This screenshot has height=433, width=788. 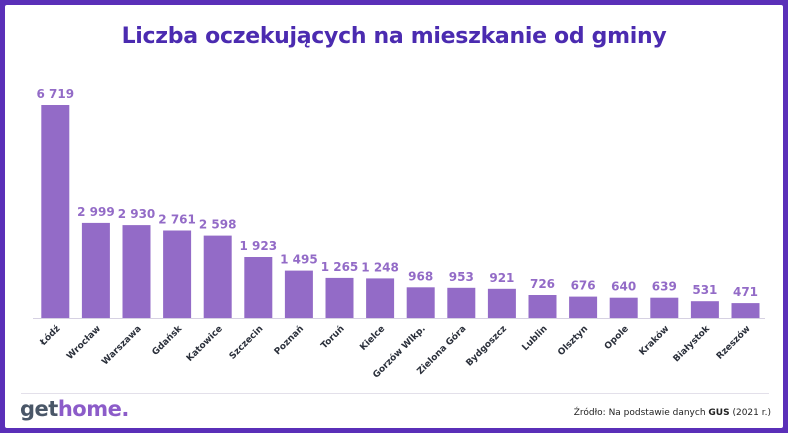 What do you see at coordinates (623, 287) in the screenshot?
I see `value-label-15: 640` at bounding box center [623, 287].